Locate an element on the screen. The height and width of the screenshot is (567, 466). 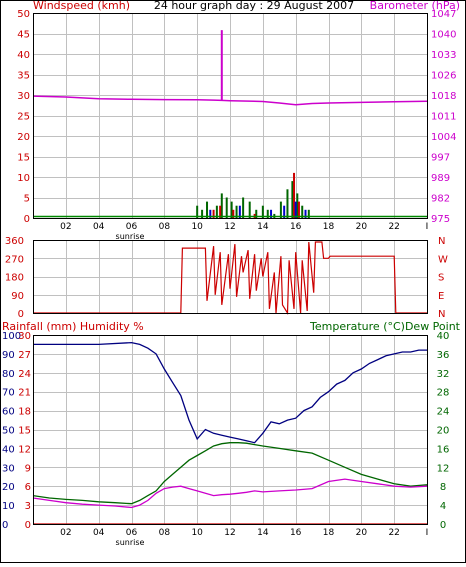
temp-ytick-label: 4 is located at coordinates (443, 506).